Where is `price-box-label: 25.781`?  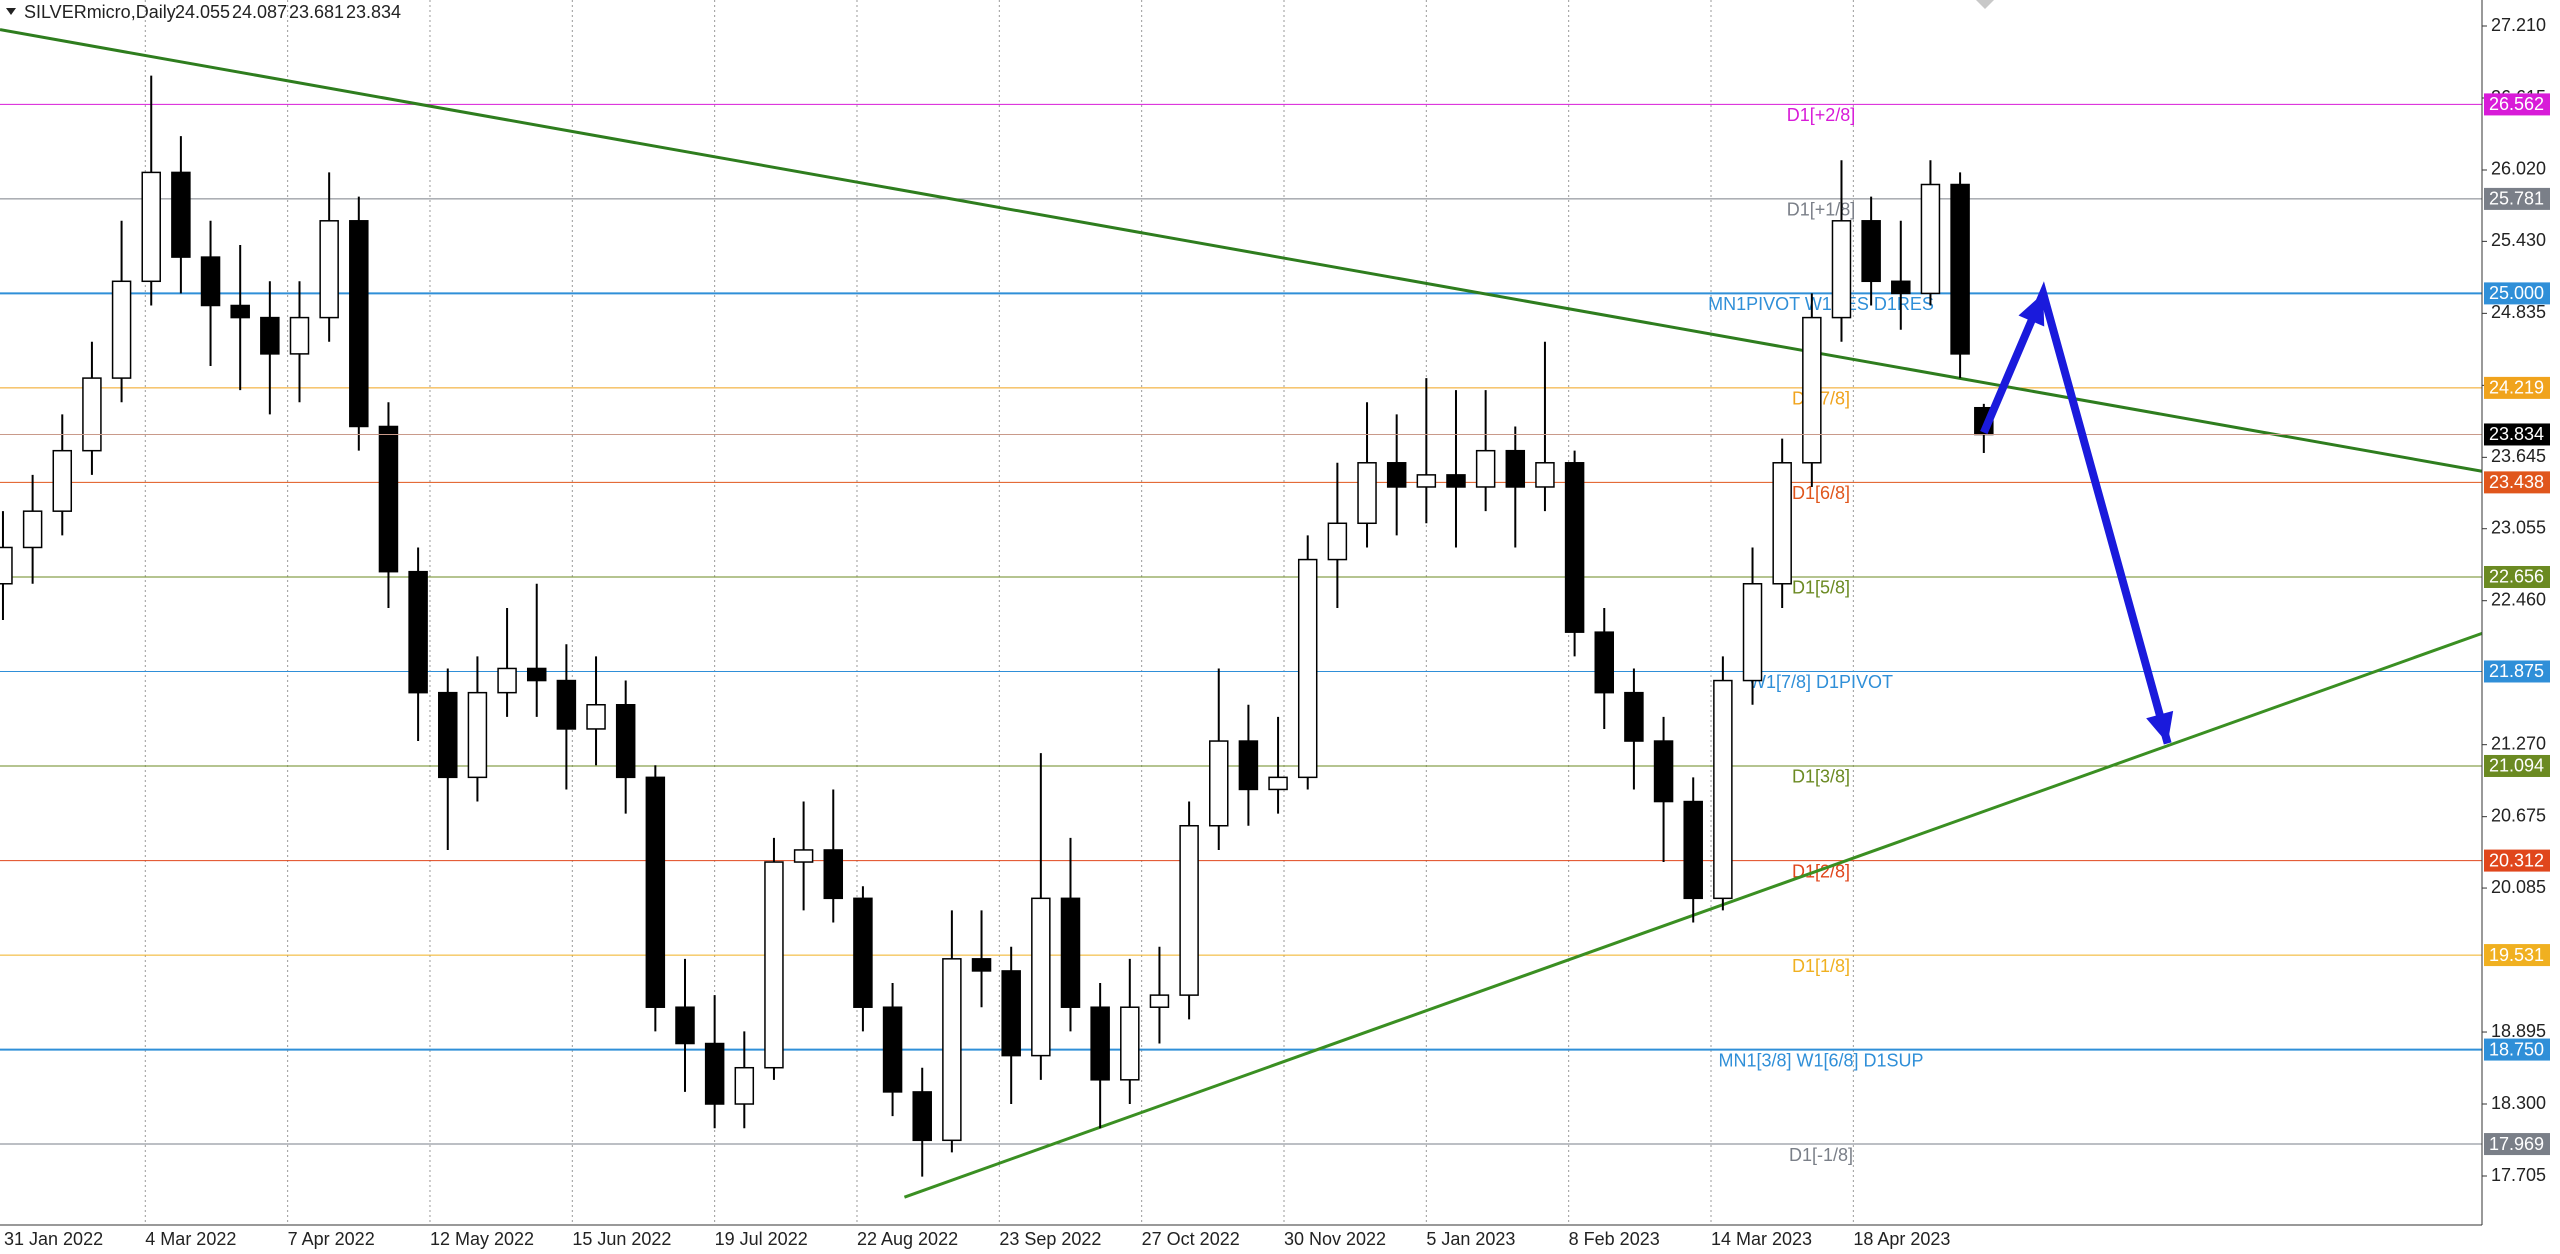 price-box-label: 25.781 is located at coordinates (2516, 199).